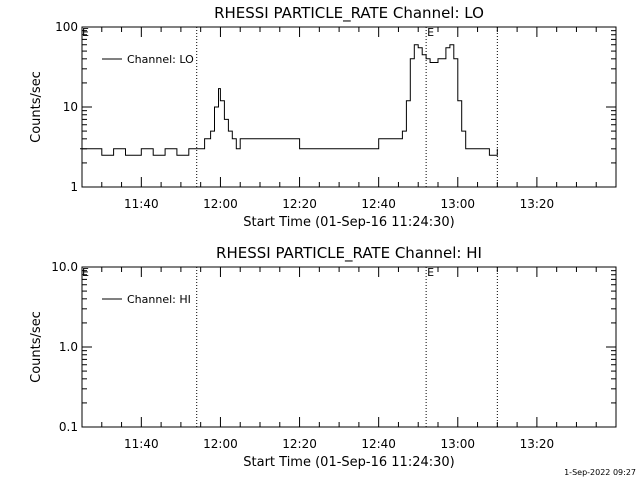 The height and width of the screenshot is (480, 640). What do you see at coordinates (299, 204) in the screenshot?
I see `panel-1-x-tick-label-2: 12:20` at bounding box center [299, 204].